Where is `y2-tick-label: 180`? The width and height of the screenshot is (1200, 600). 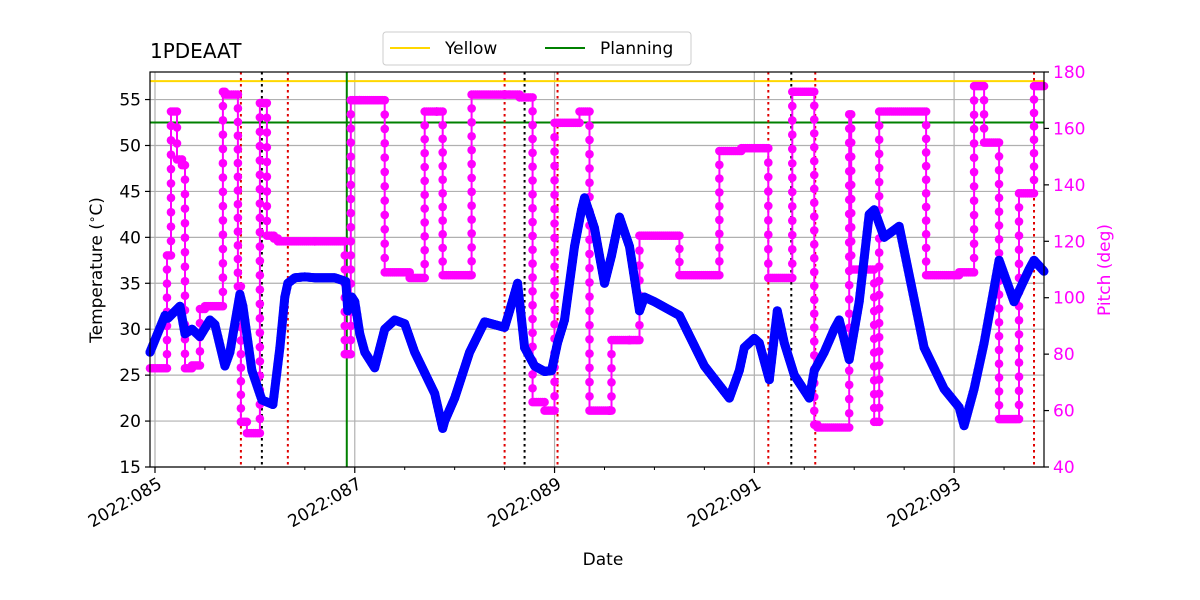 y2-tick-label: 180 is located at coordinates (1069, 73).